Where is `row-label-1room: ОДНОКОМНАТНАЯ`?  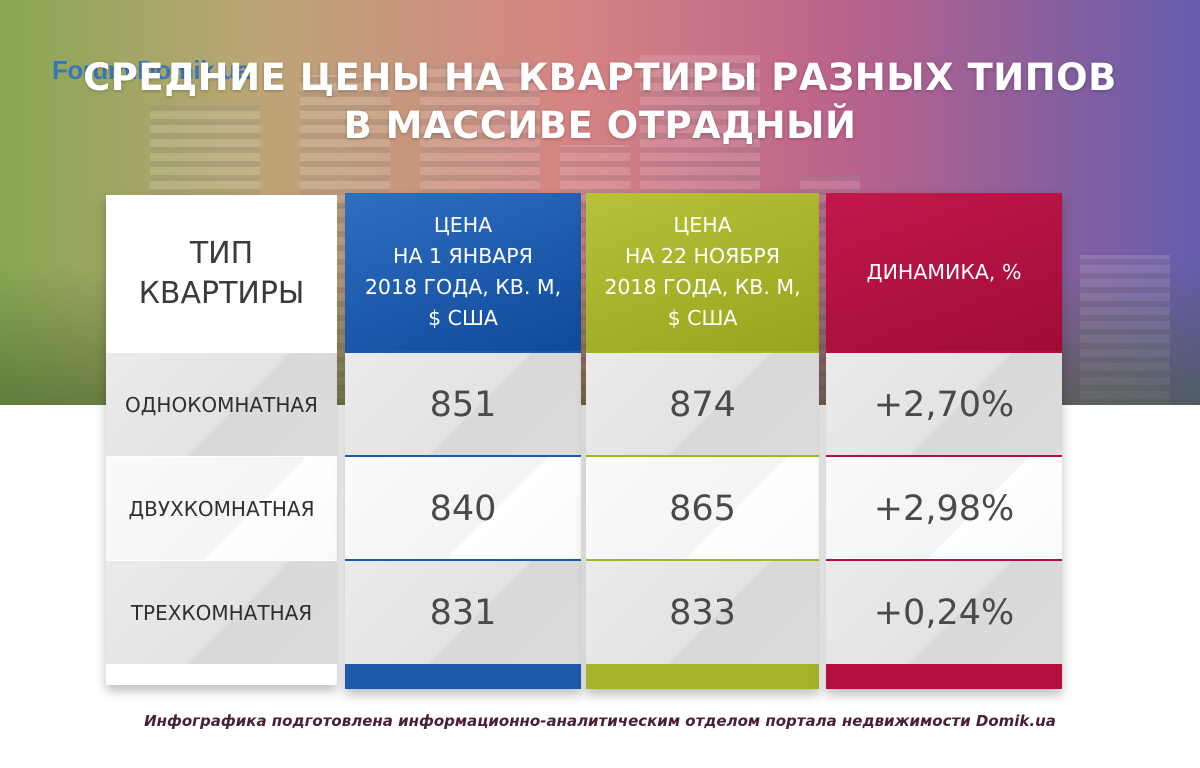
row-label-1room: ОДНОКОМНАТНАЯ is located at coordinates (221, 404).